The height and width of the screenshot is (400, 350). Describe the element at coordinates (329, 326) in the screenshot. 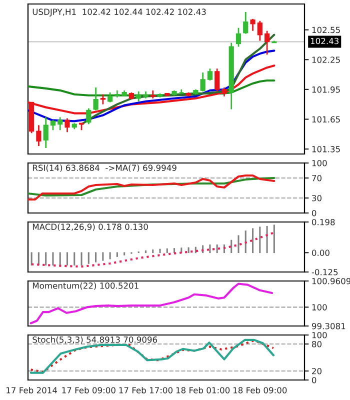

I see `y-tick-label: 99.3081` at that location.